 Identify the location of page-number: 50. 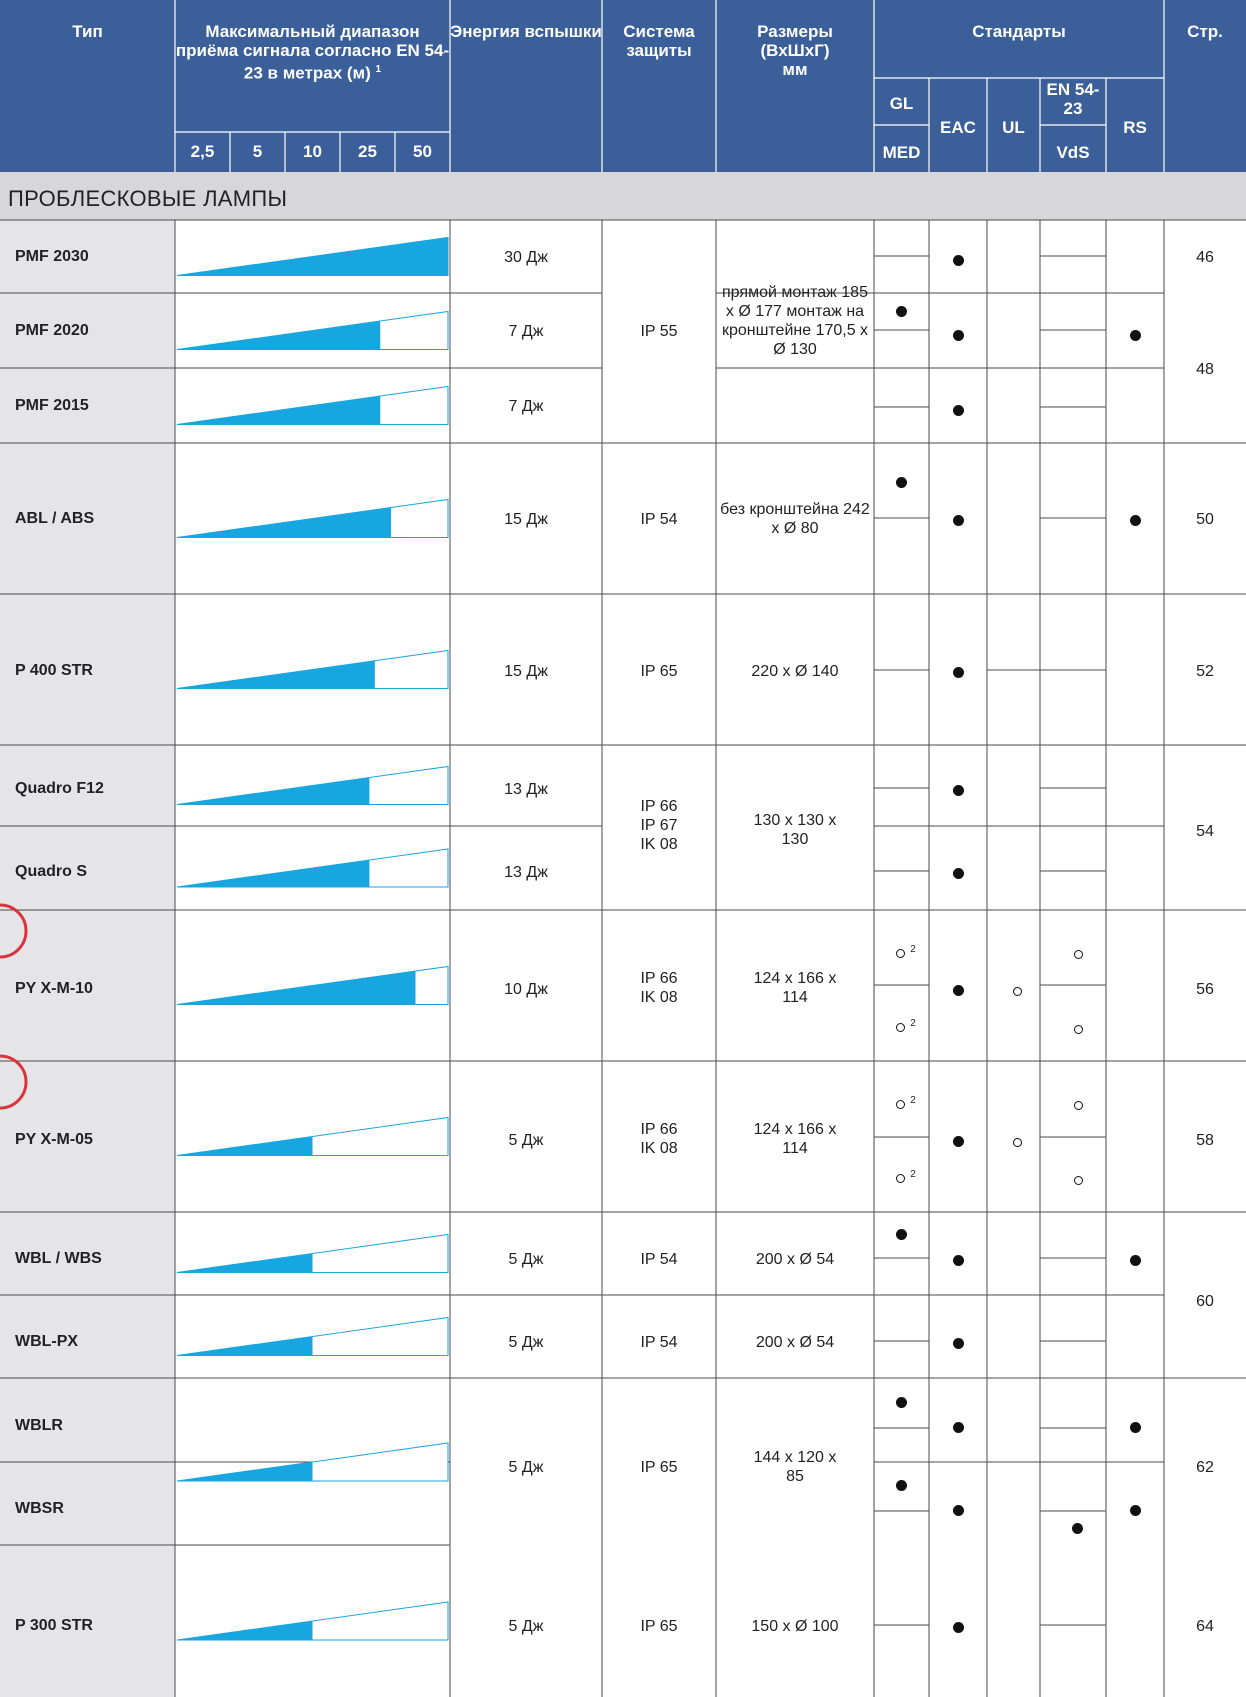
(1205, 519).